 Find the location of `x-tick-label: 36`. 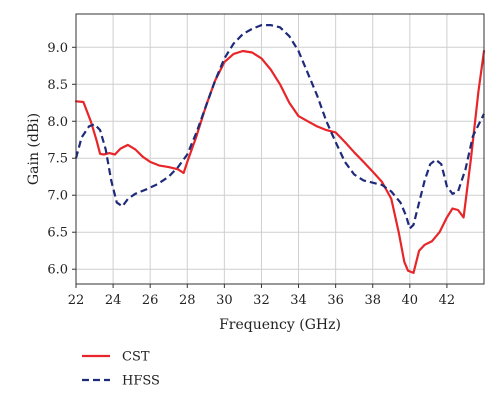

x-tick-label: 36 is located at coordinates (335, 300).